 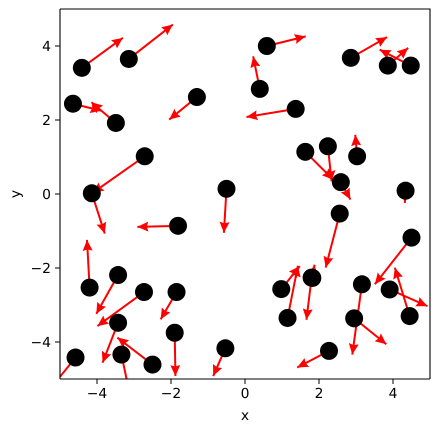 What do you see at coordinates (41, 342) in the screenshot?
I see `y-tick-label: −4` at bounding box center [41, 342].